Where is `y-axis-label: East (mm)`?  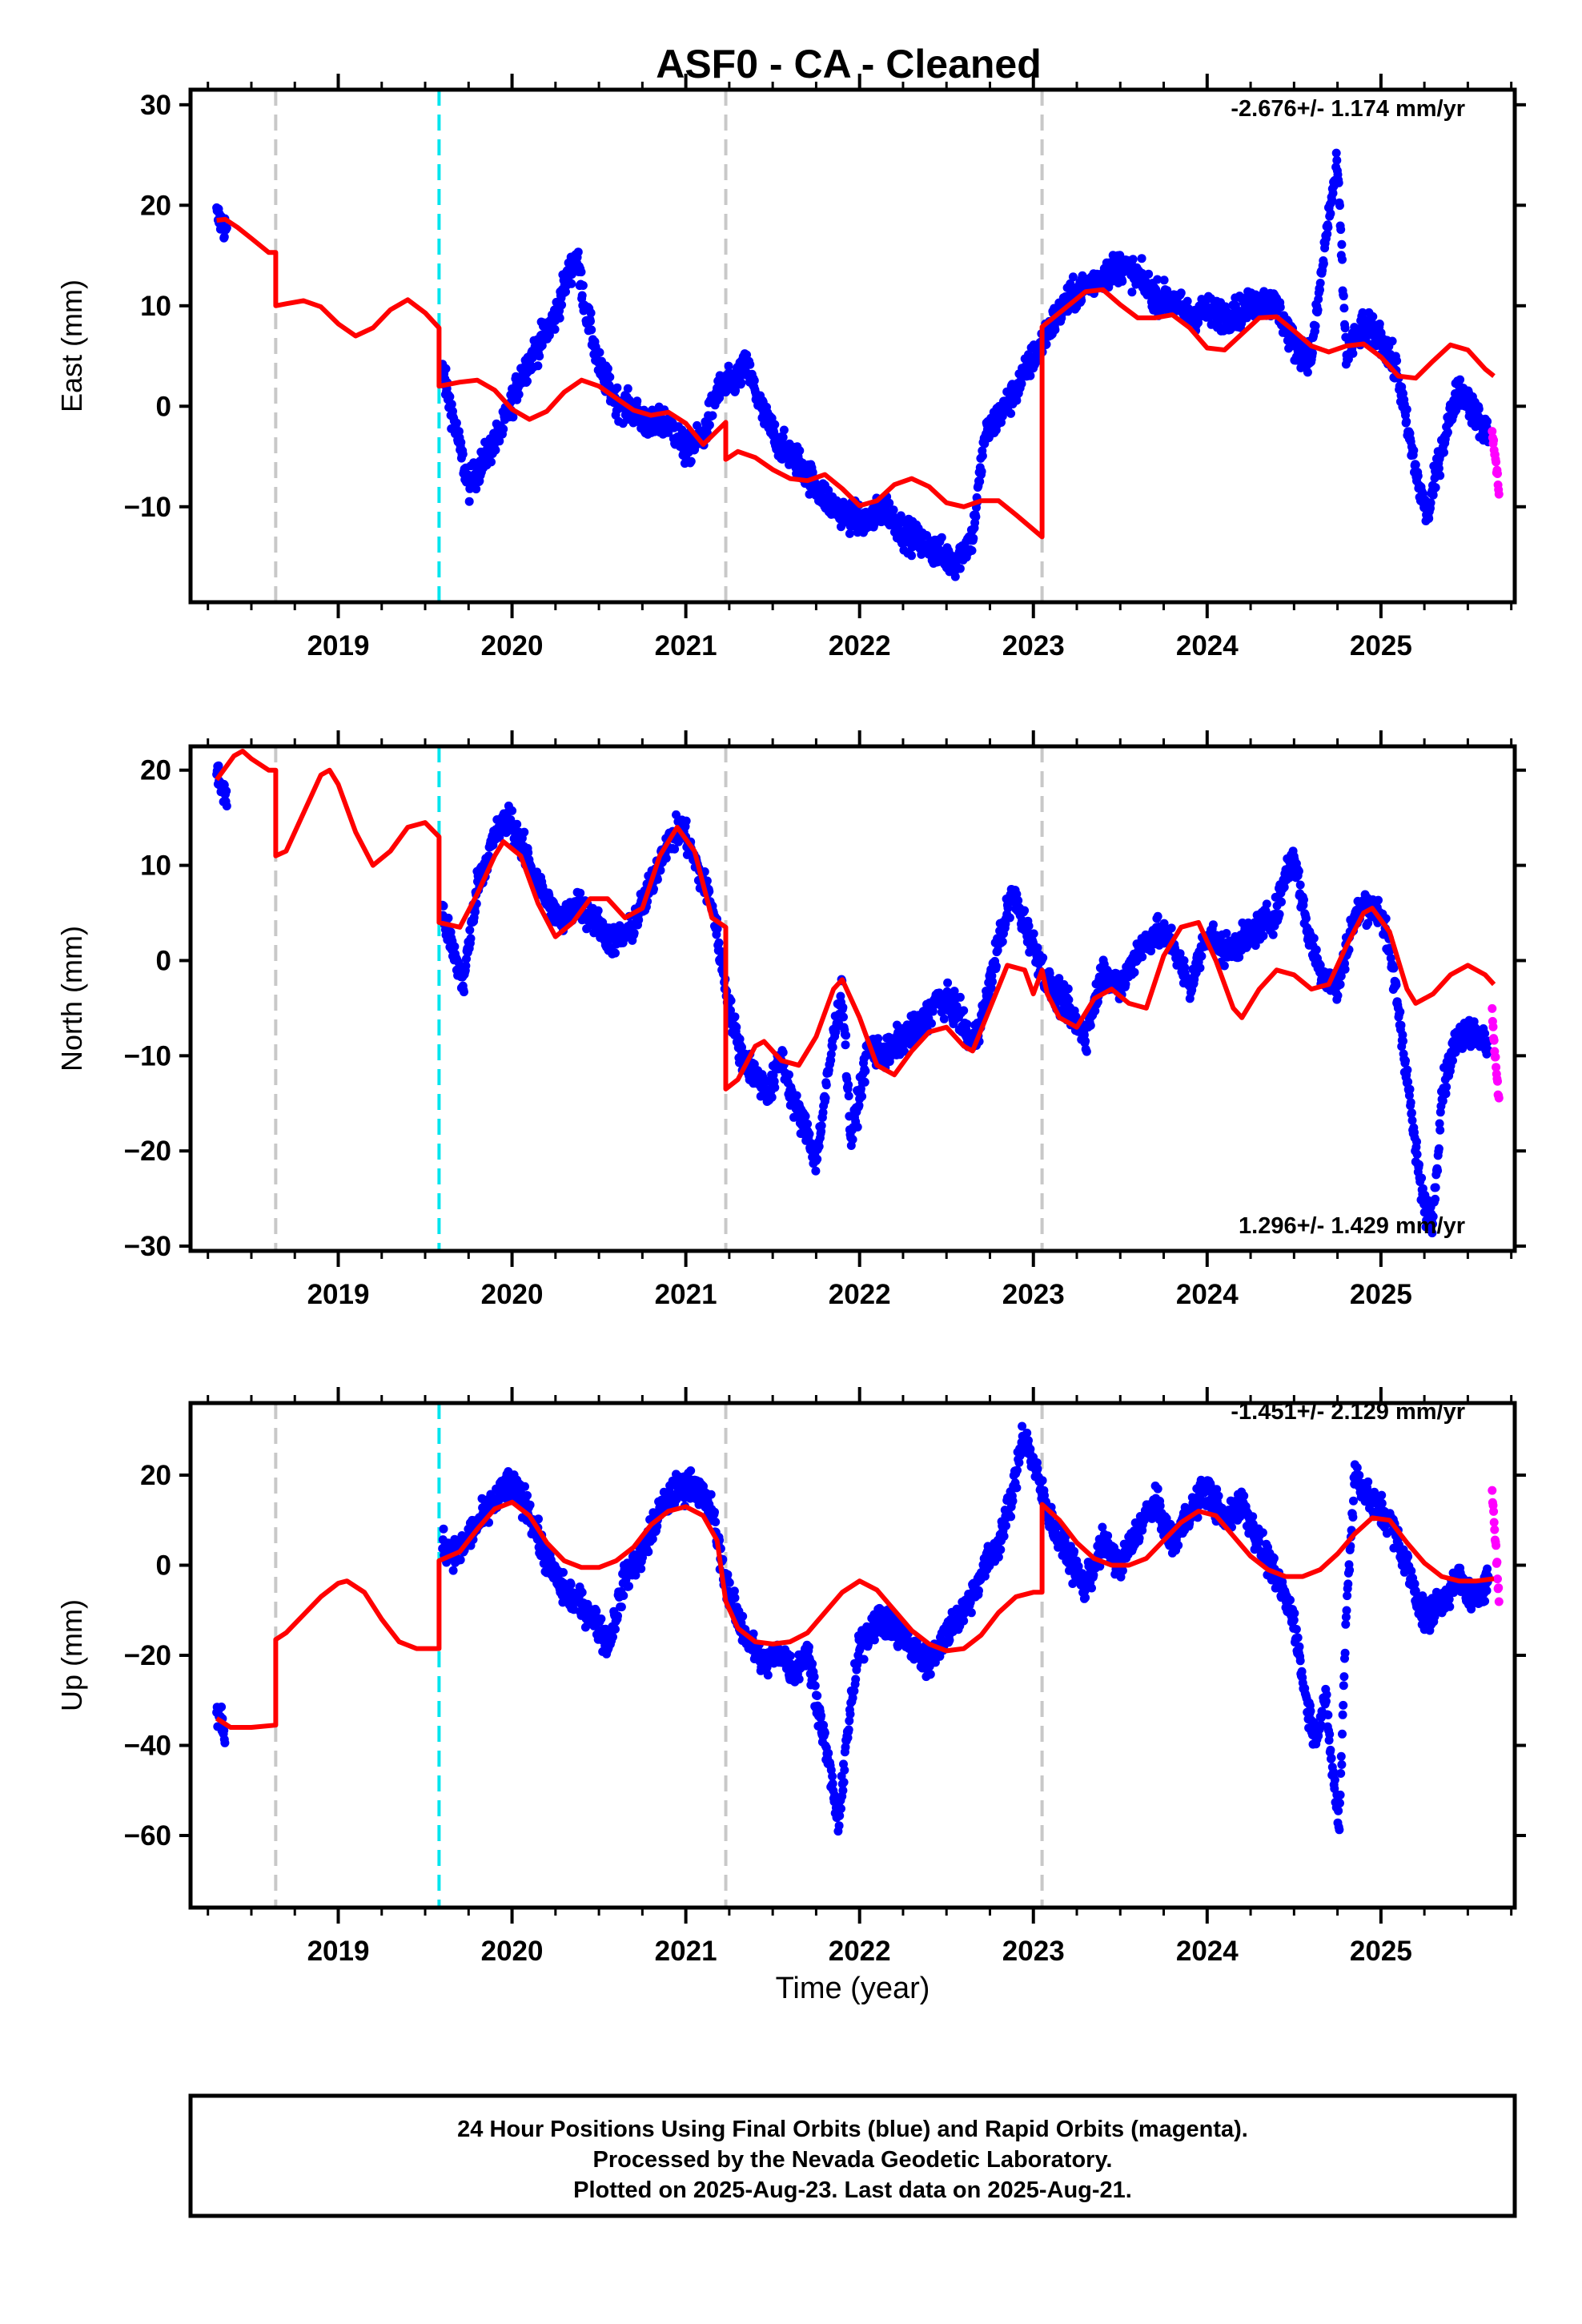 y-axis-label: East (mm) is located at coordinates (71, 345).